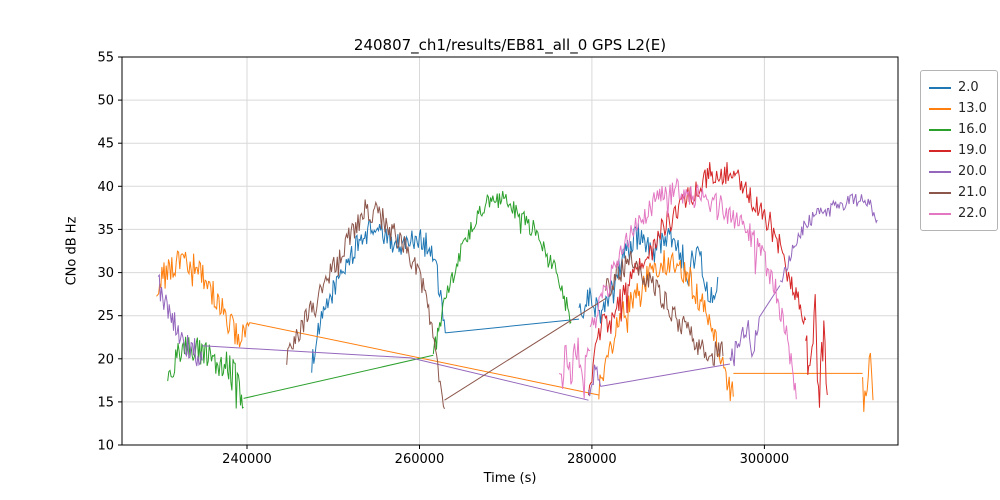  I want to click on legend-label: 22.0, so click(972, 213).